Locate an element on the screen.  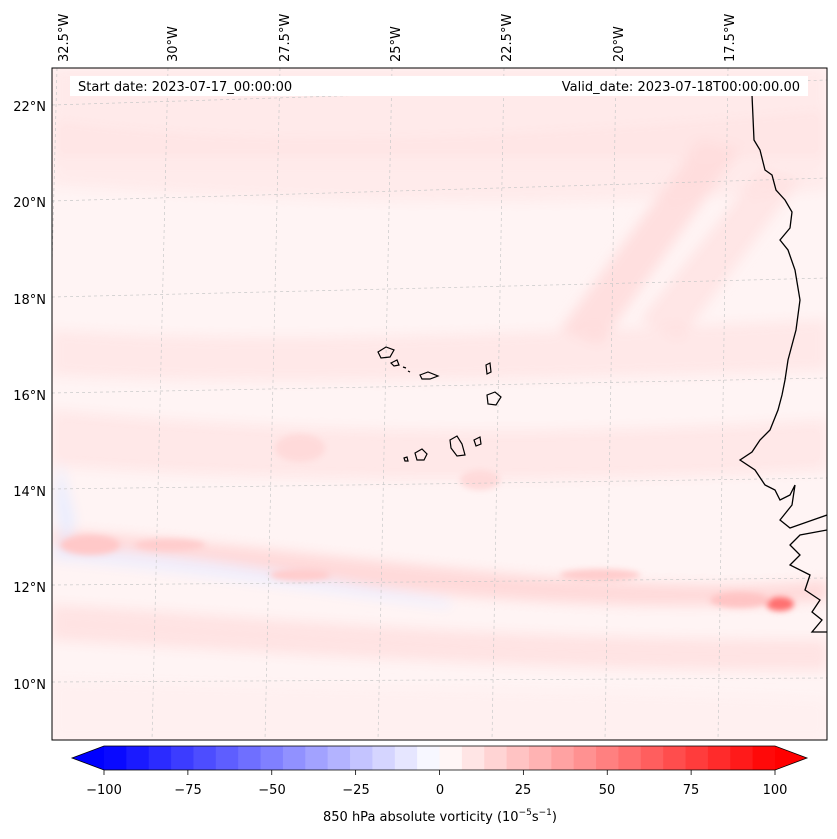
colorbar-tick-label: 100 is located at coordinates (775, 790).